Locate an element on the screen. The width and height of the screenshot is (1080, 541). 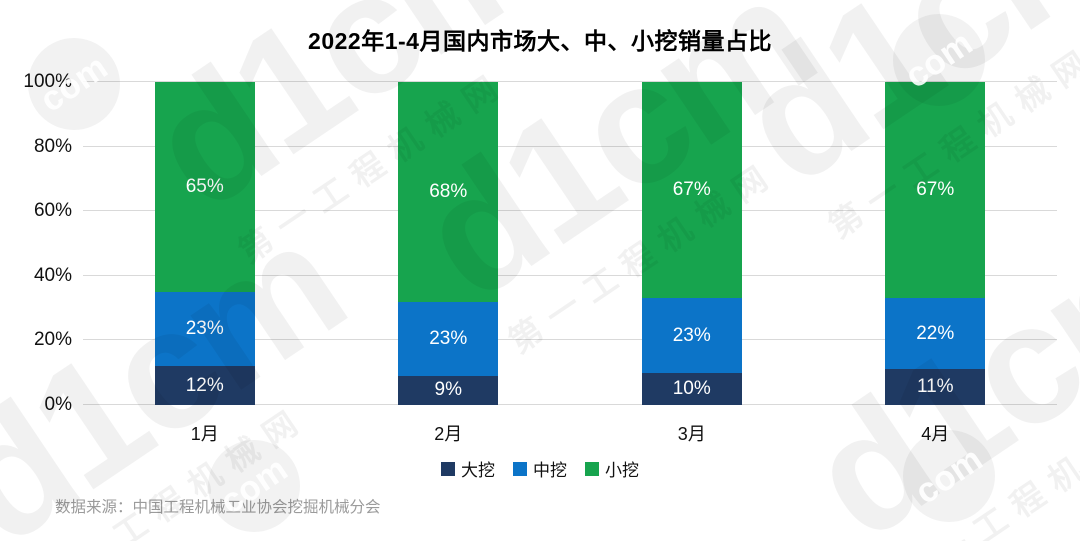
bar-value-label: 68% is located at coordinates (448, 191).